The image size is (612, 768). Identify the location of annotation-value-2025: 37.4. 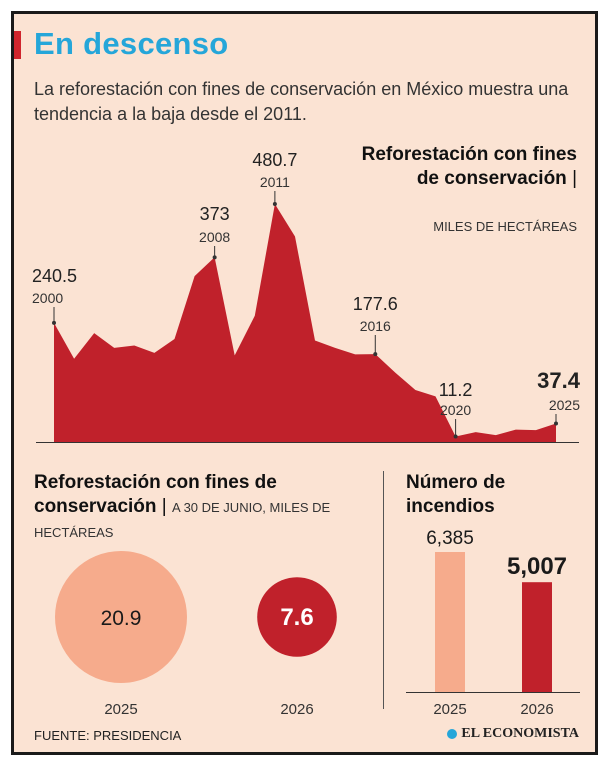
(559, 380).